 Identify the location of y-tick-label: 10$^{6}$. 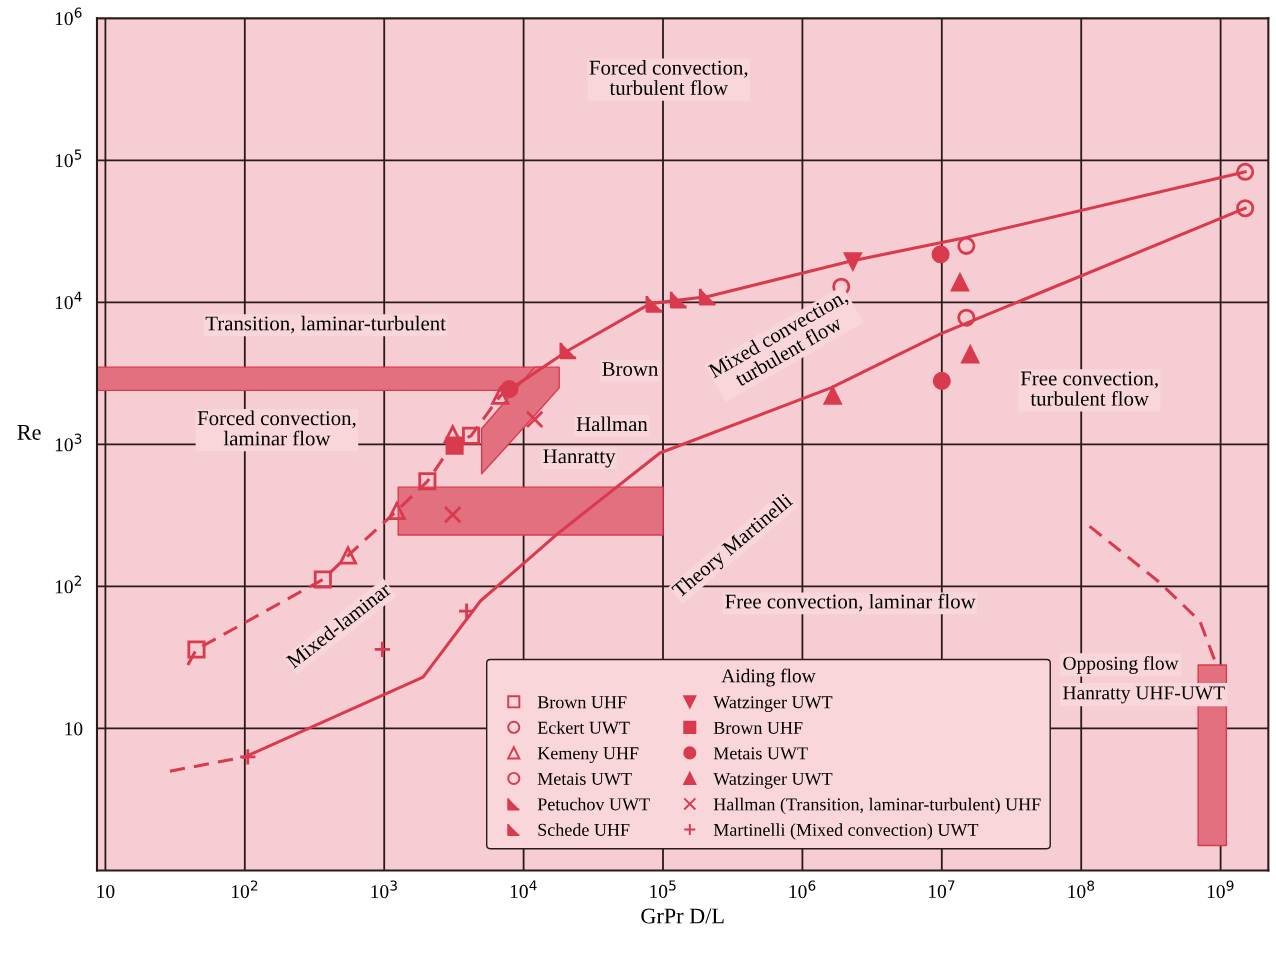
(68, 16).